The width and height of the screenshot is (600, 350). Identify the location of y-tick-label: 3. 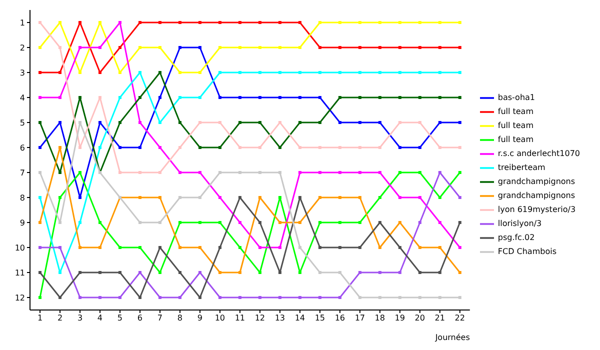
(22, 73).